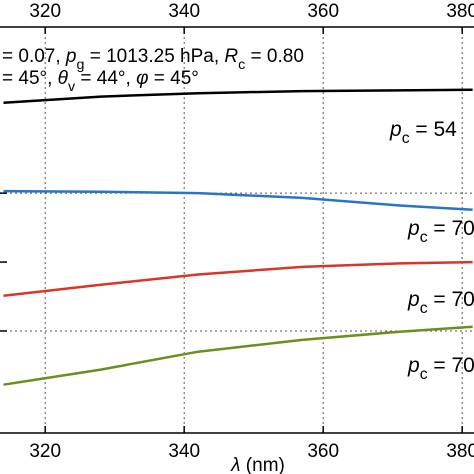  I want to click on text-segment: R, so click(231, 56).